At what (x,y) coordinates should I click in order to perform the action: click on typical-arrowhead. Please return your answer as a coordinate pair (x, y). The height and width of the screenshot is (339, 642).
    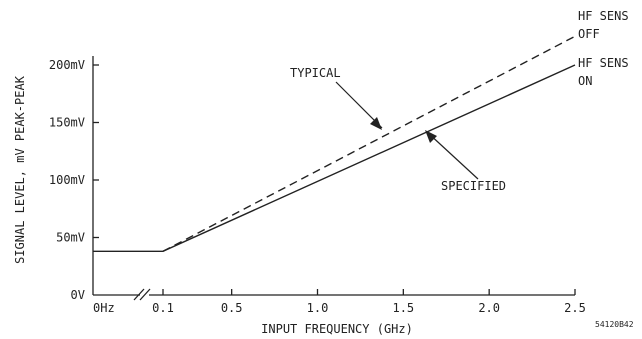
    Looking at the image, I should click on (376, 123).